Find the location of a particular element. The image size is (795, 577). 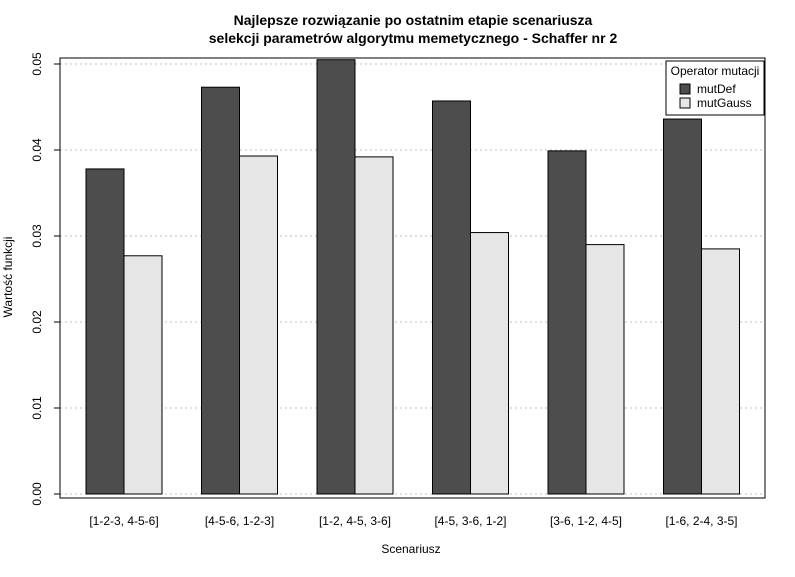

x-tick-label: [1-2-3, 4-5-6] is located at coordinates (123, 521).